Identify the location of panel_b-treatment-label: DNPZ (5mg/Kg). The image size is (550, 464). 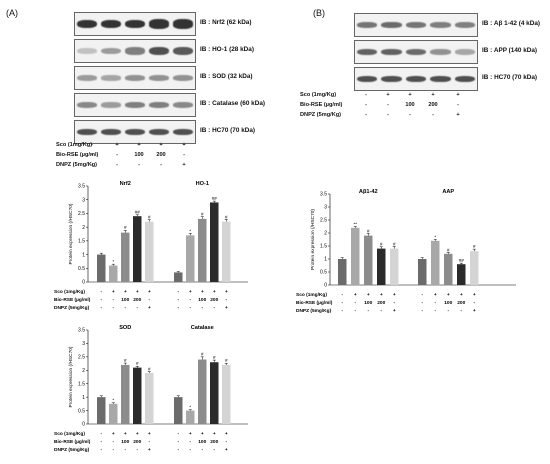
(321, 115).